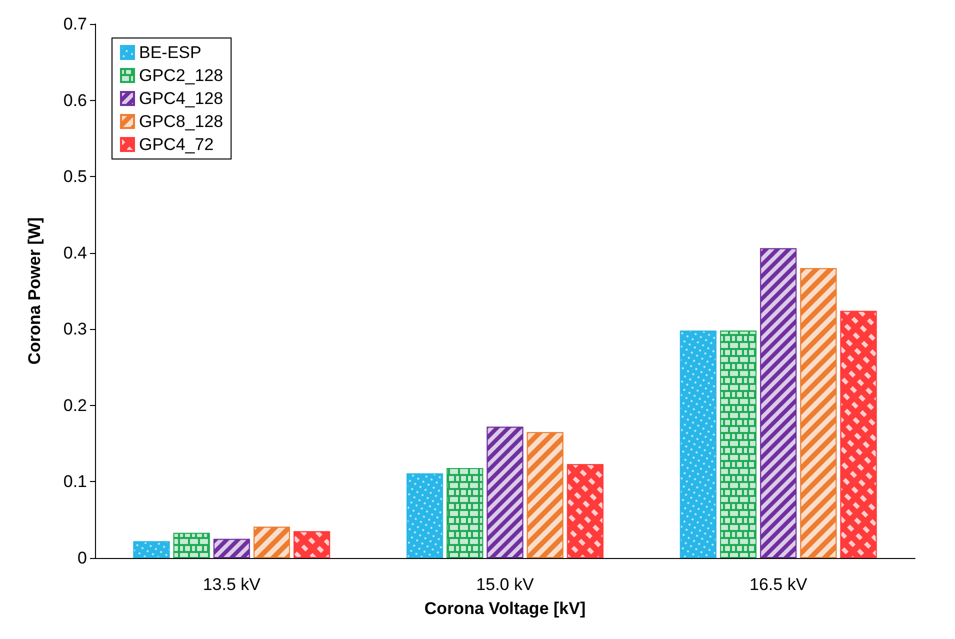 This screenshot has height=639, width=955. Describe the element at coordinates (75, 100) in the screenshot. I see `y-tick-label: 0.6` at that location.